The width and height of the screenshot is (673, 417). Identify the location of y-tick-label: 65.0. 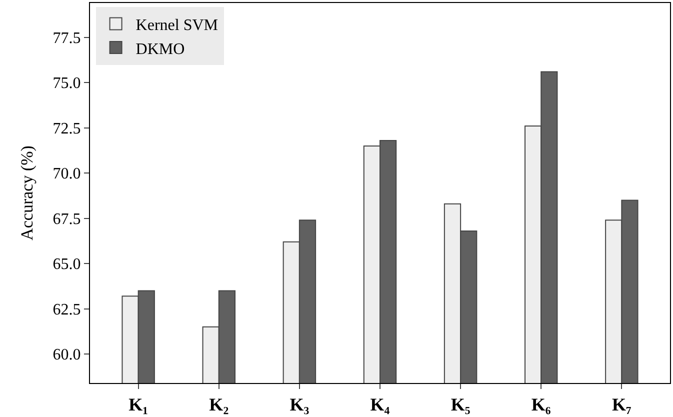
(66, 265).